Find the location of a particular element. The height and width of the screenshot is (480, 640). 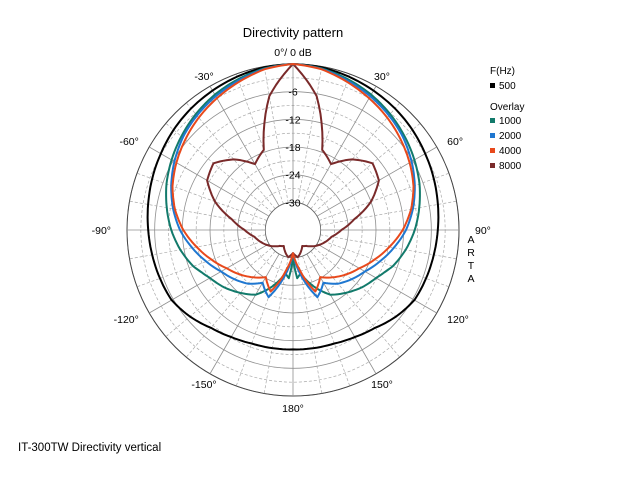

figure-caption: IT-300TW Directivity vertical is located at coordinates (90, 448).